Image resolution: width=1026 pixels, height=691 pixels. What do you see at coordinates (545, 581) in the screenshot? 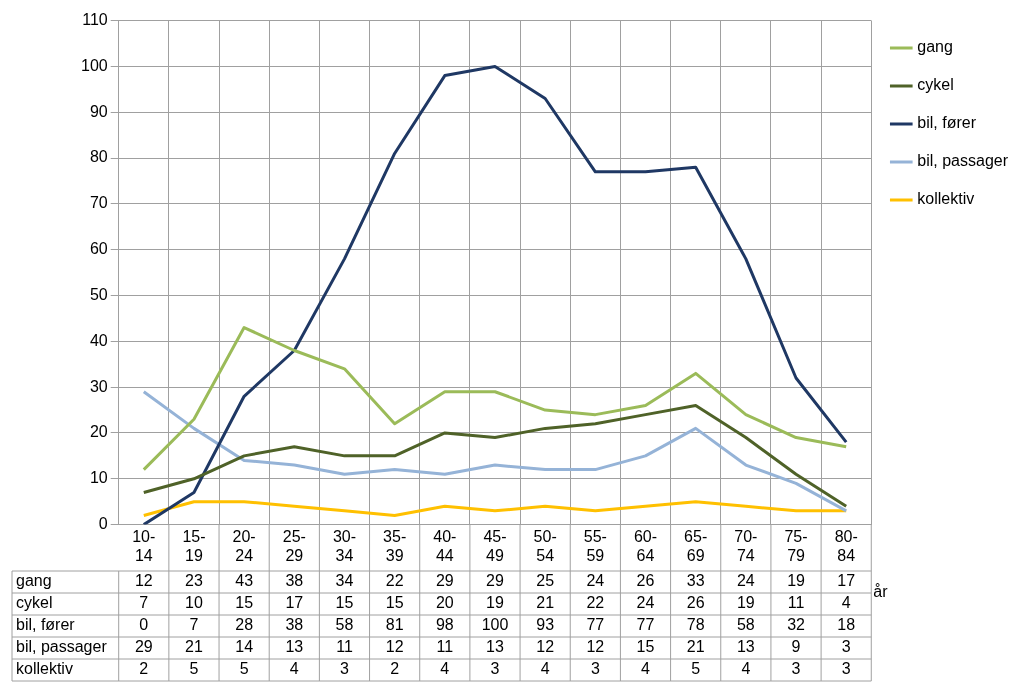
I see `data-label: 25` at bounding box center [545, 581].